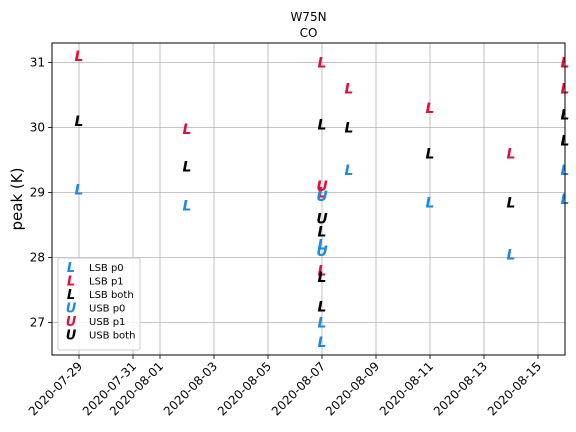  Describe the element at coordinates (37, 193) in the screenshot. I see `y-tick-label: 29` at that location.